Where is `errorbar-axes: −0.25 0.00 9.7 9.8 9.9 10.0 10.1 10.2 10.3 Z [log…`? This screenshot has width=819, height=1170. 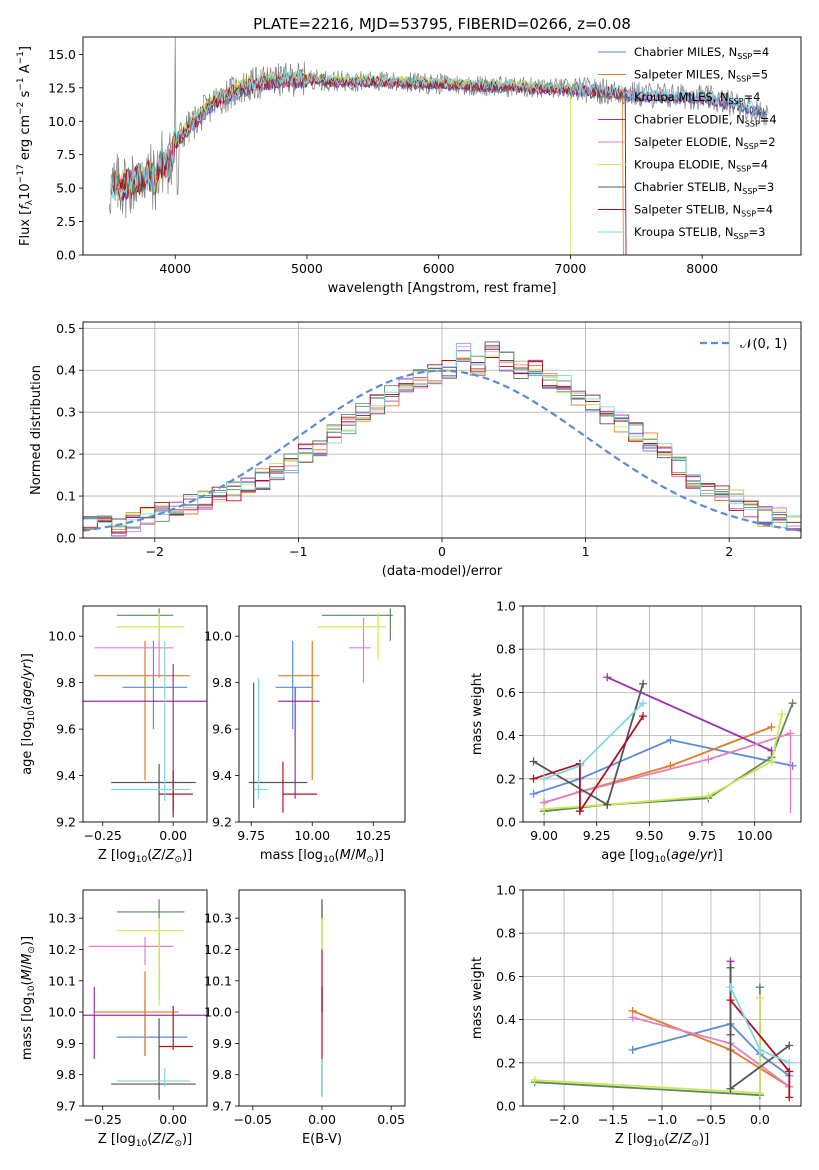 errorbar-axes: −0.25 0.00 9.7 9.8 9.9 10.0 10.1 10.2 10.3 Z [log… is located at coordinates (128, 1019).